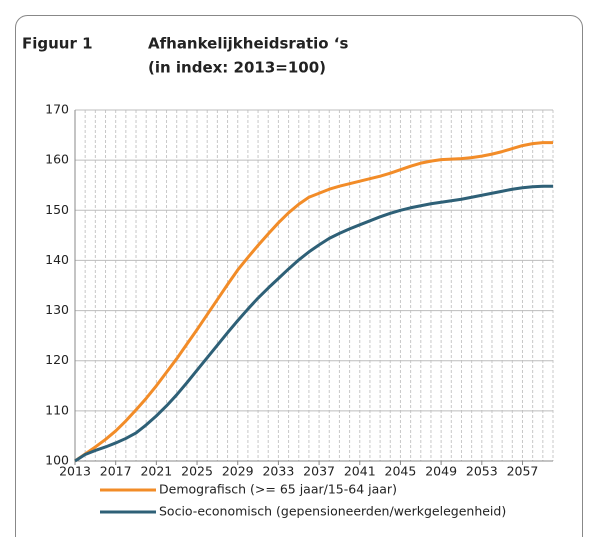  Describe the element at coordinates (75, 471) in the screenshot. I see `x-tick-label: 2013` at that location.